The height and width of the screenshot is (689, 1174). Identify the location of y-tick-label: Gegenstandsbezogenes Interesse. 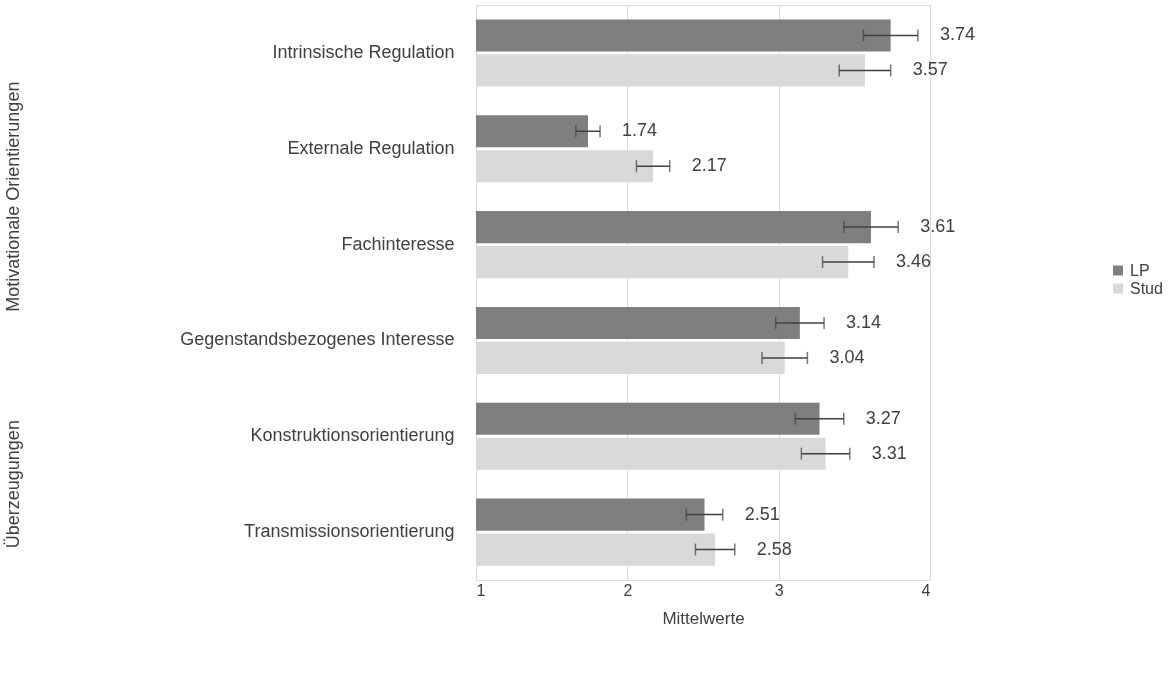
(317, 339).